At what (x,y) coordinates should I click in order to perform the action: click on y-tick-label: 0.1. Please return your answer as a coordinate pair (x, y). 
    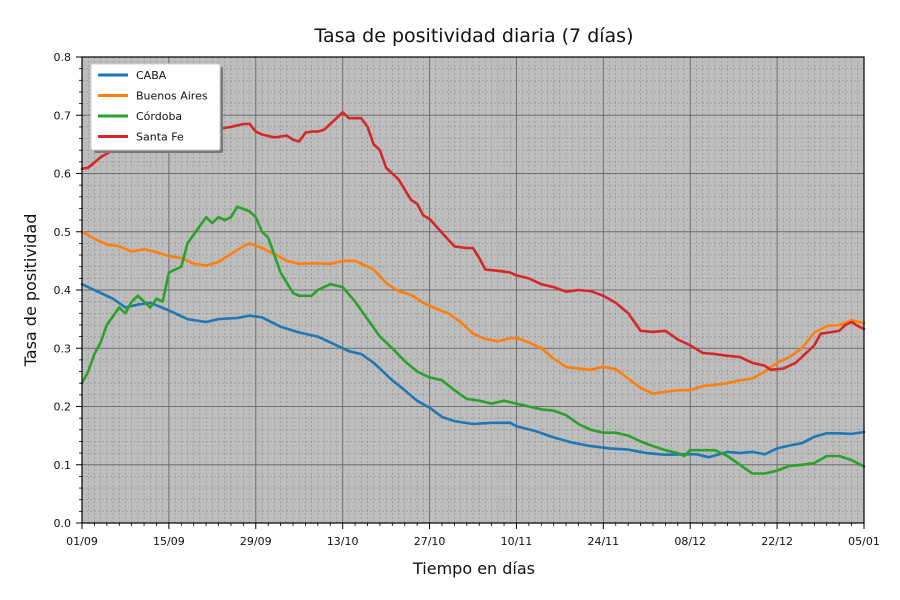
    Looking at the image, I should click on (63, 465).